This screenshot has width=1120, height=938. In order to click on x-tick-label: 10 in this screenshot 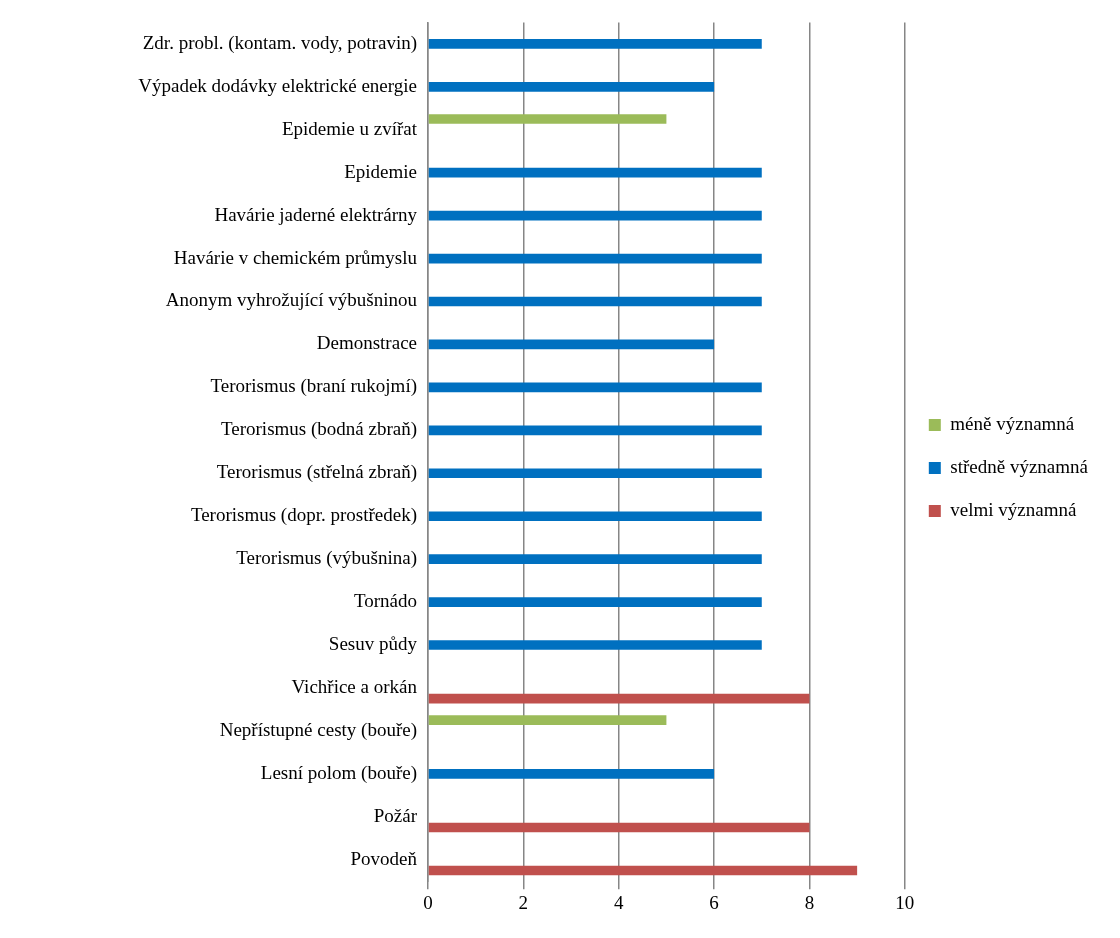, I will do `click(905, 902)`.